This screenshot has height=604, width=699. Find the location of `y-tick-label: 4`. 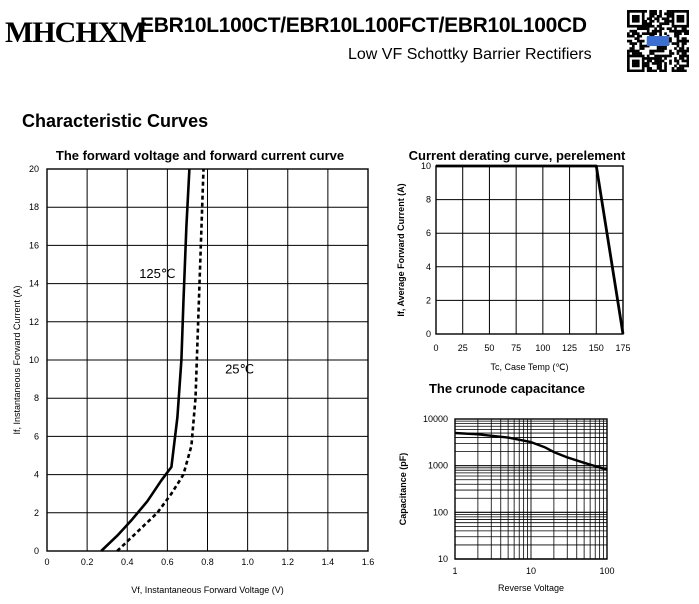

y-tick-label: 4 is located at coordinates (36, 475).